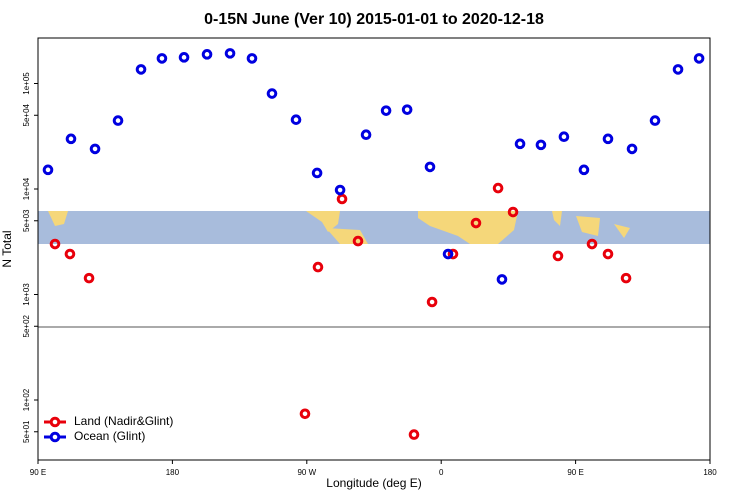 The height and width of the screenshot is (500, 750). Describe the element at coordinates (7, 248) in the screenshot. I see `y-axis-label: N Total` at that location.